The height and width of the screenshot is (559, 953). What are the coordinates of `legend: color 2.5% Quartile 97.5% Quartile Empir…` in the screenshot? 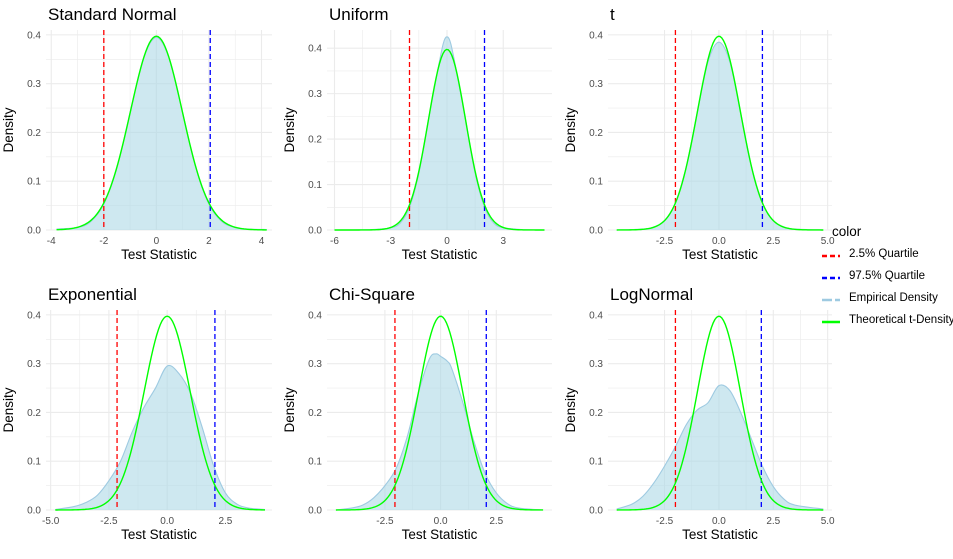 It's located at (886, 284).